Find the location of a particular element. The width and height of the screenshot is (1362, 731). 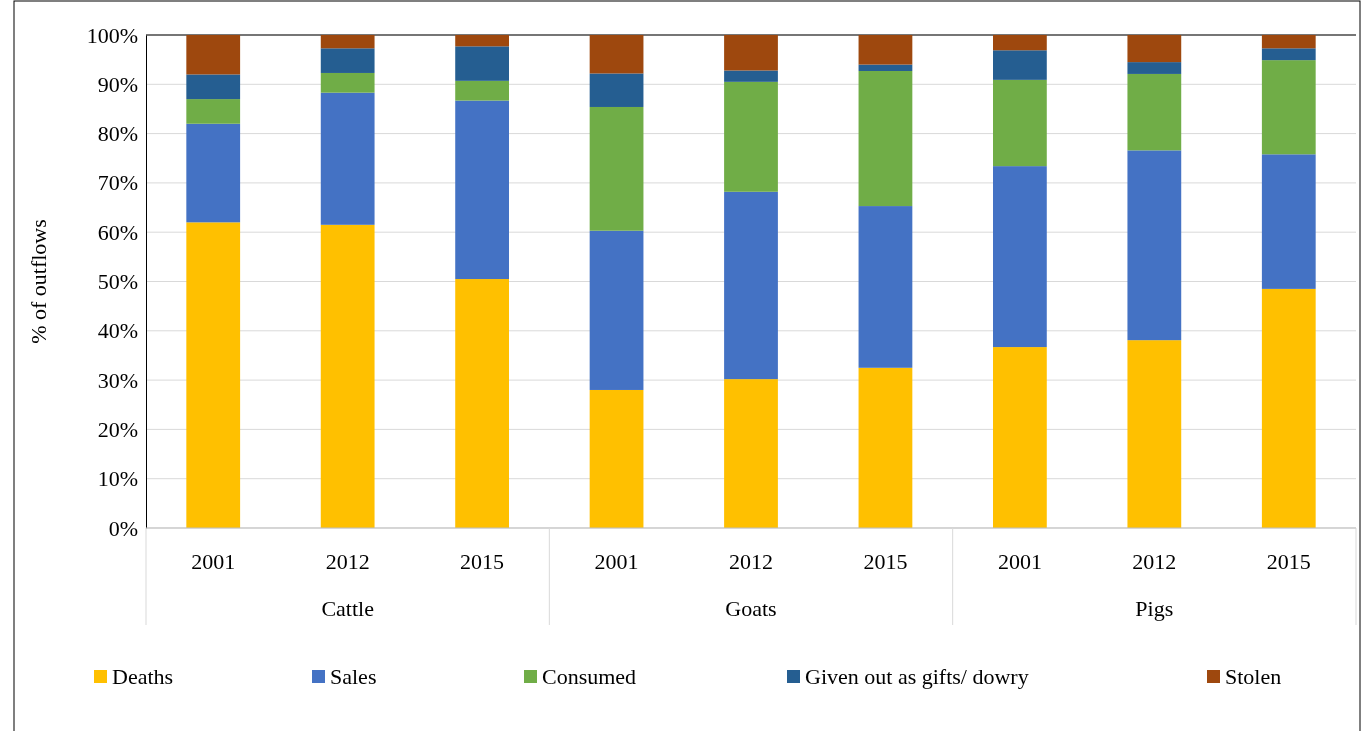

y-tick-label: 50% is located at coordinates (117, 282).